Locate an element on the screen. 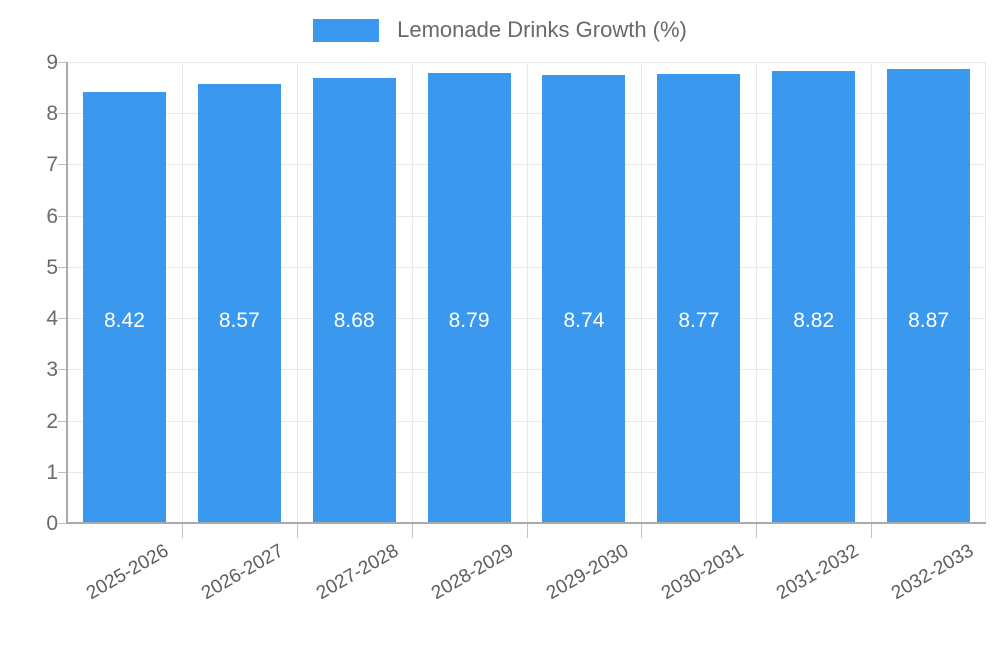 The width and height of the screenshot is (1000, 659). bar: 8.77 is located at coordinates (699, 298).